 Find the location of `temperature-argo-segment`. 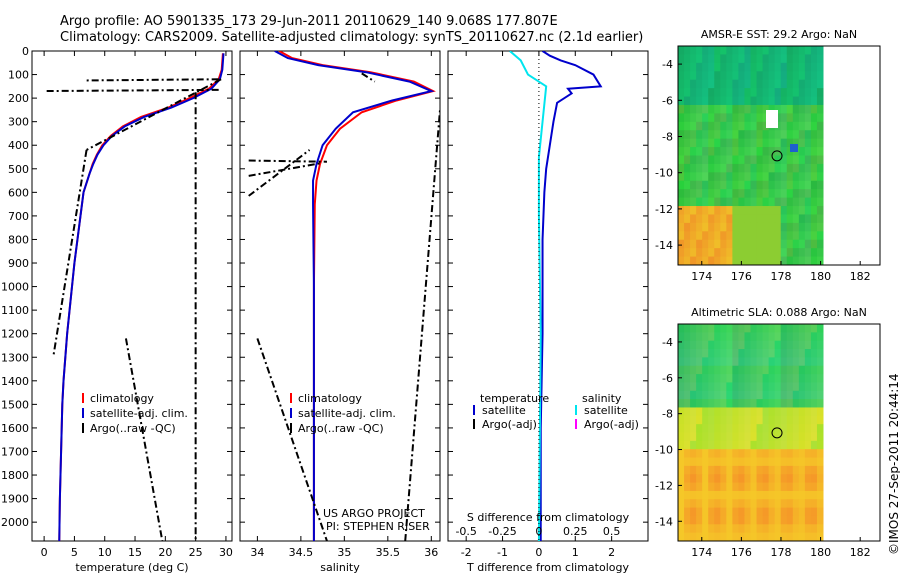

temperature-argo-segment is located at coordinates (154, 114).